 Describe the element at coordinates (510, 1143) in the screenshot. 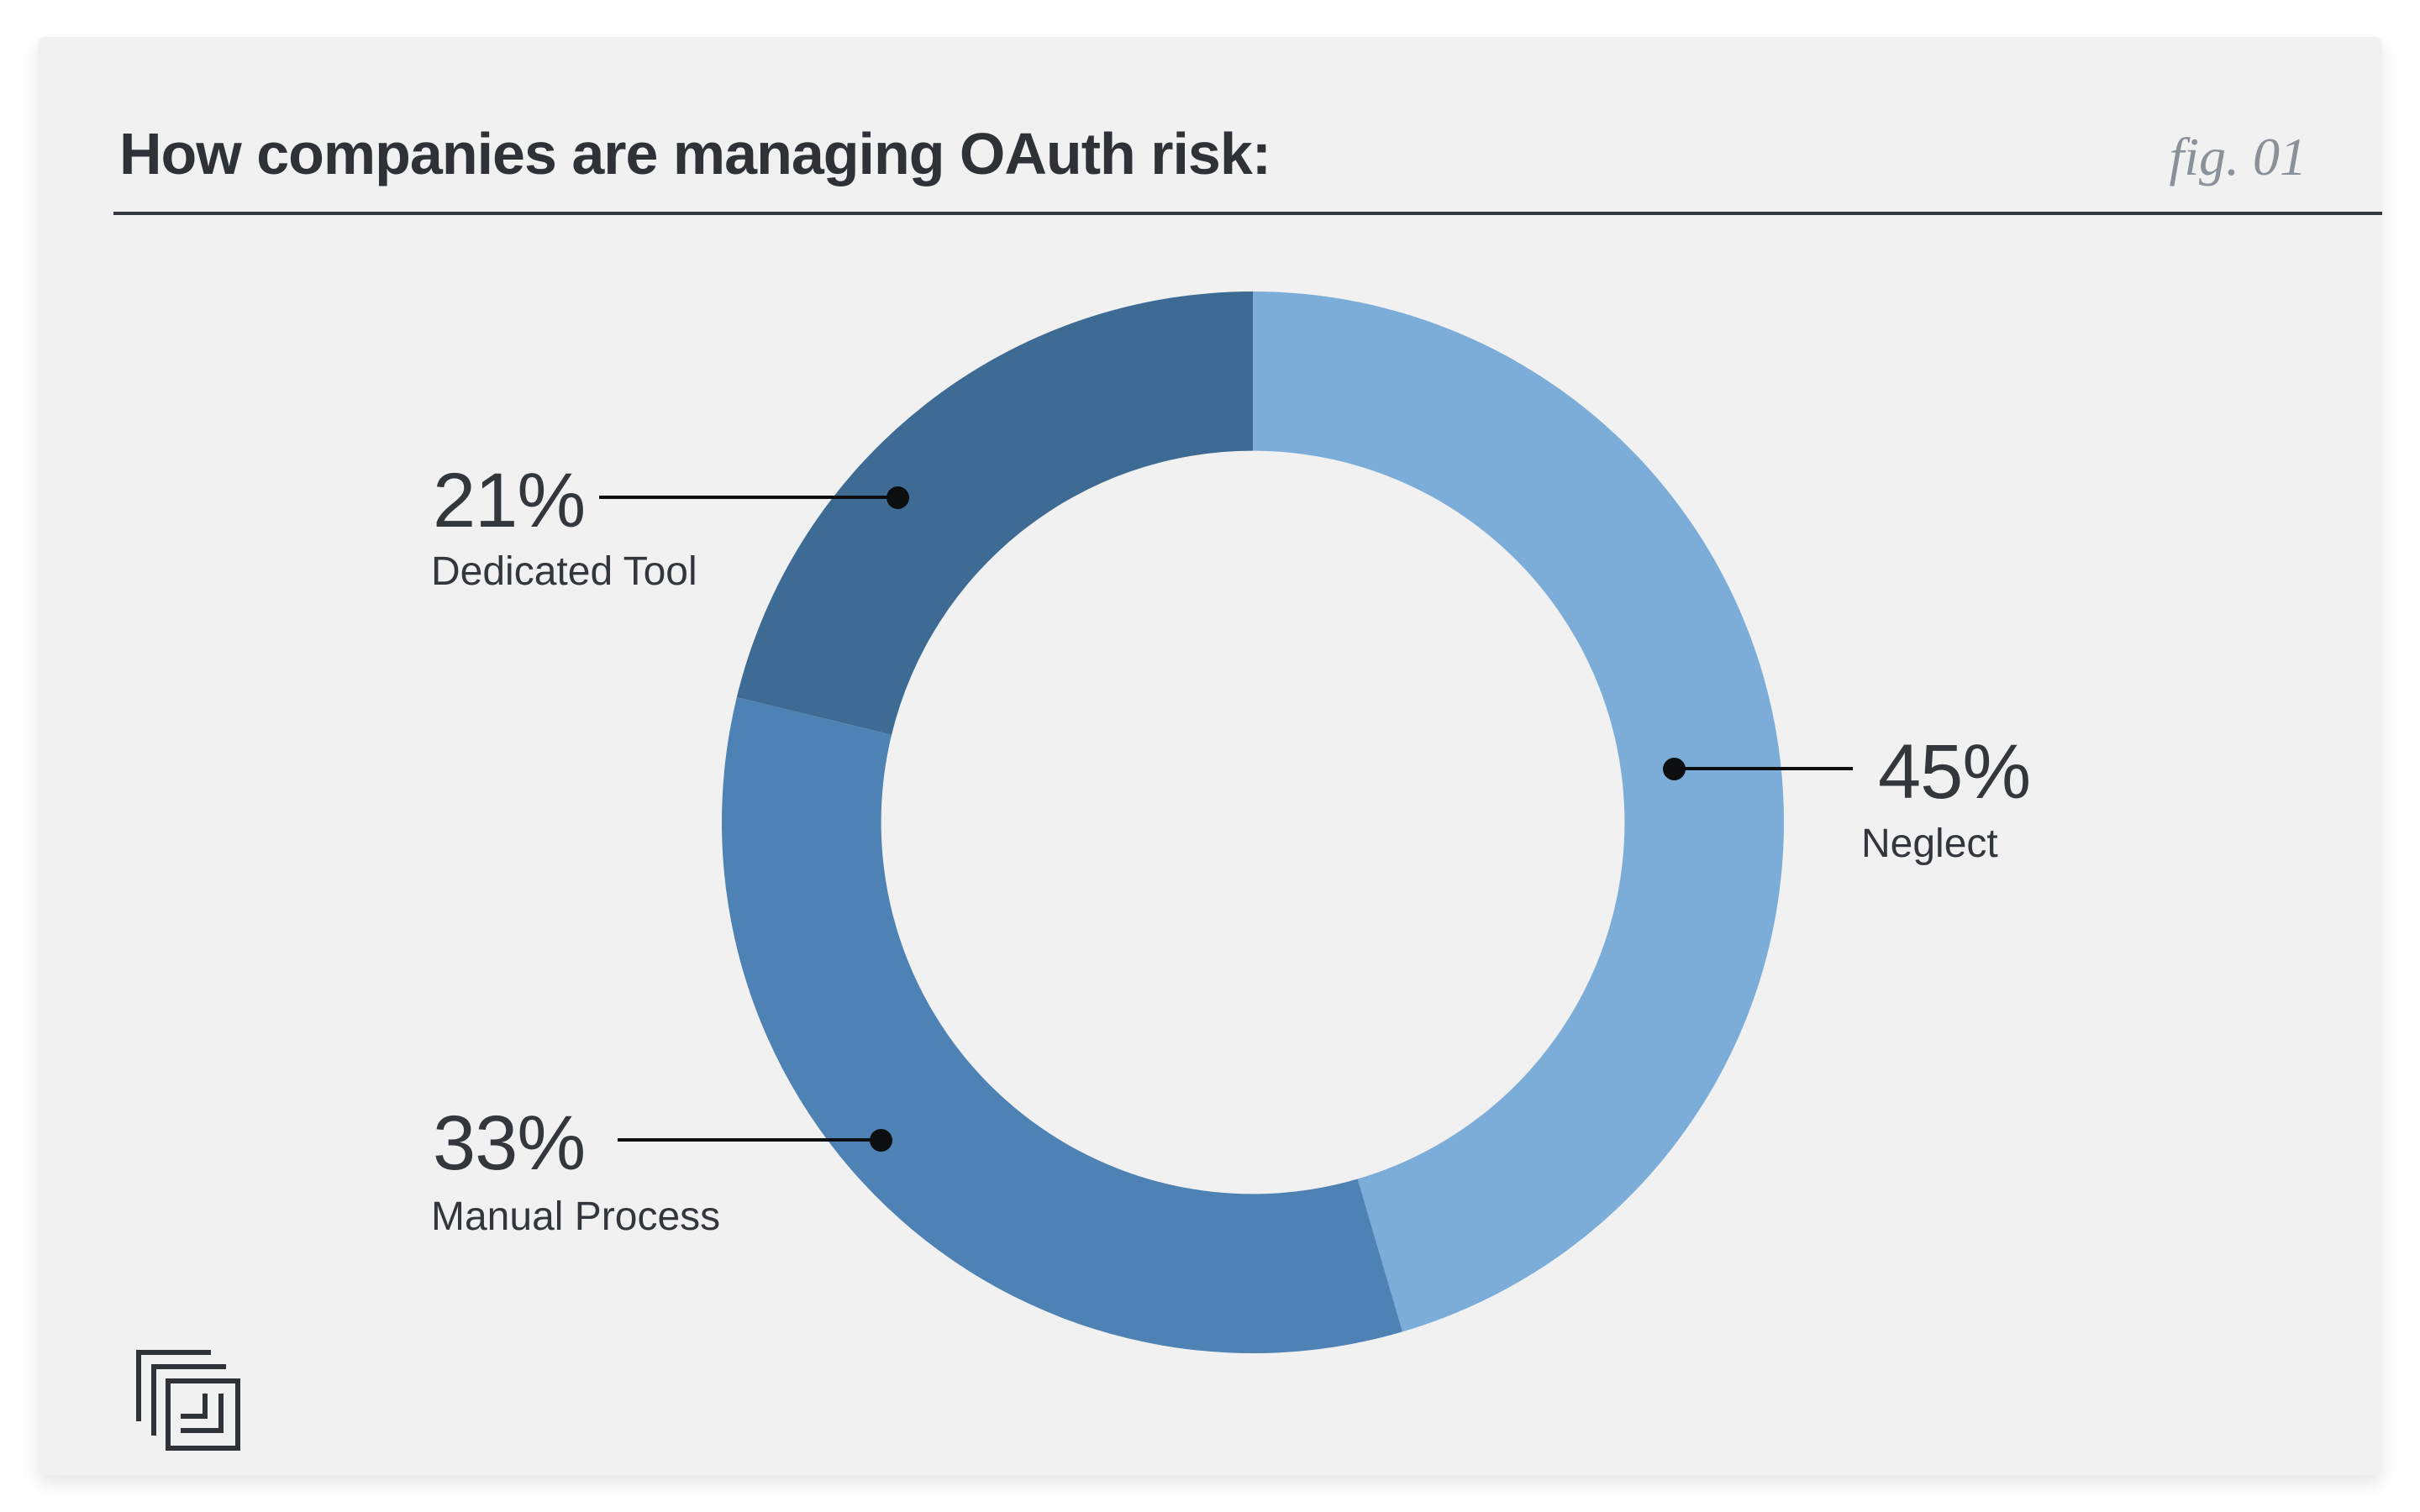

I see `value-manual-process: 33%` at that location.